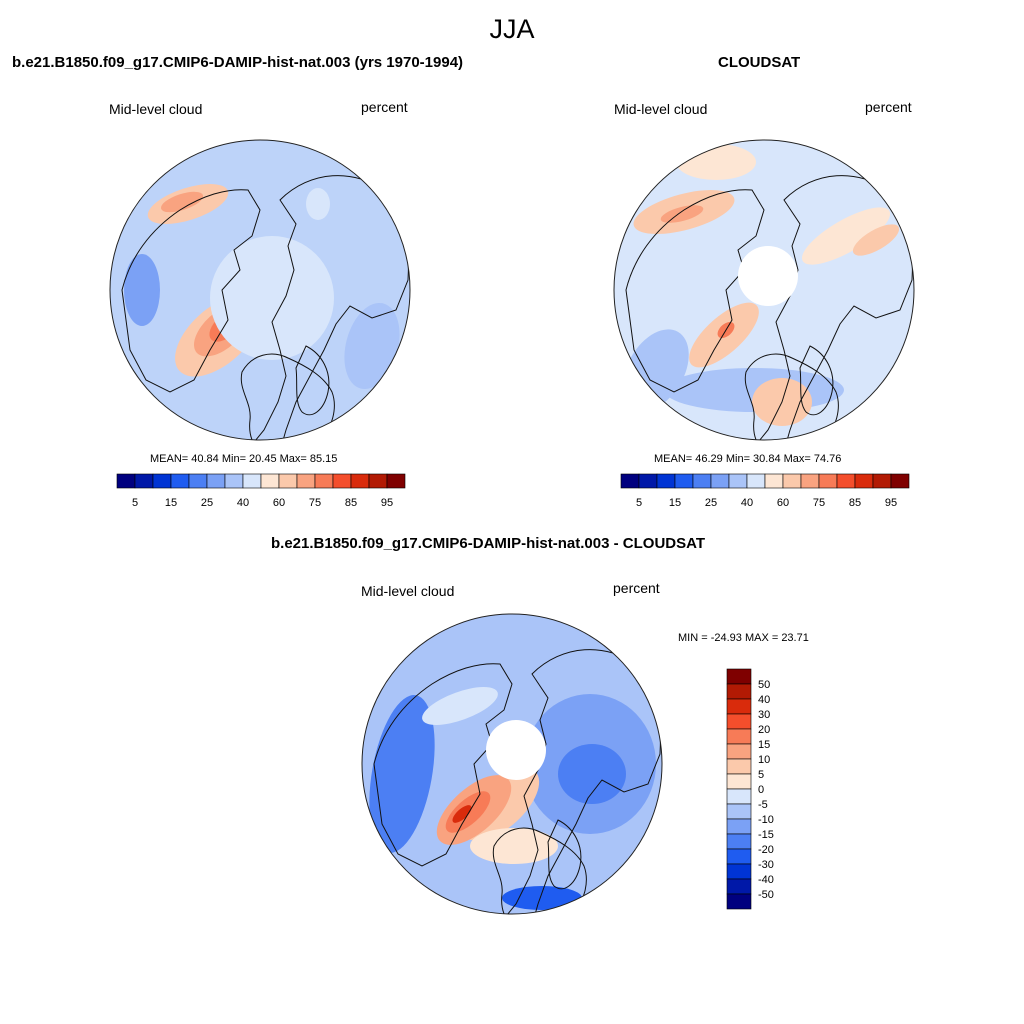 This screenshot has width=1024, height=1024. Describe the element at coordinates (156, 109) in the screenshot. I see `model-variable-label: Mid-level cloud` at that location.